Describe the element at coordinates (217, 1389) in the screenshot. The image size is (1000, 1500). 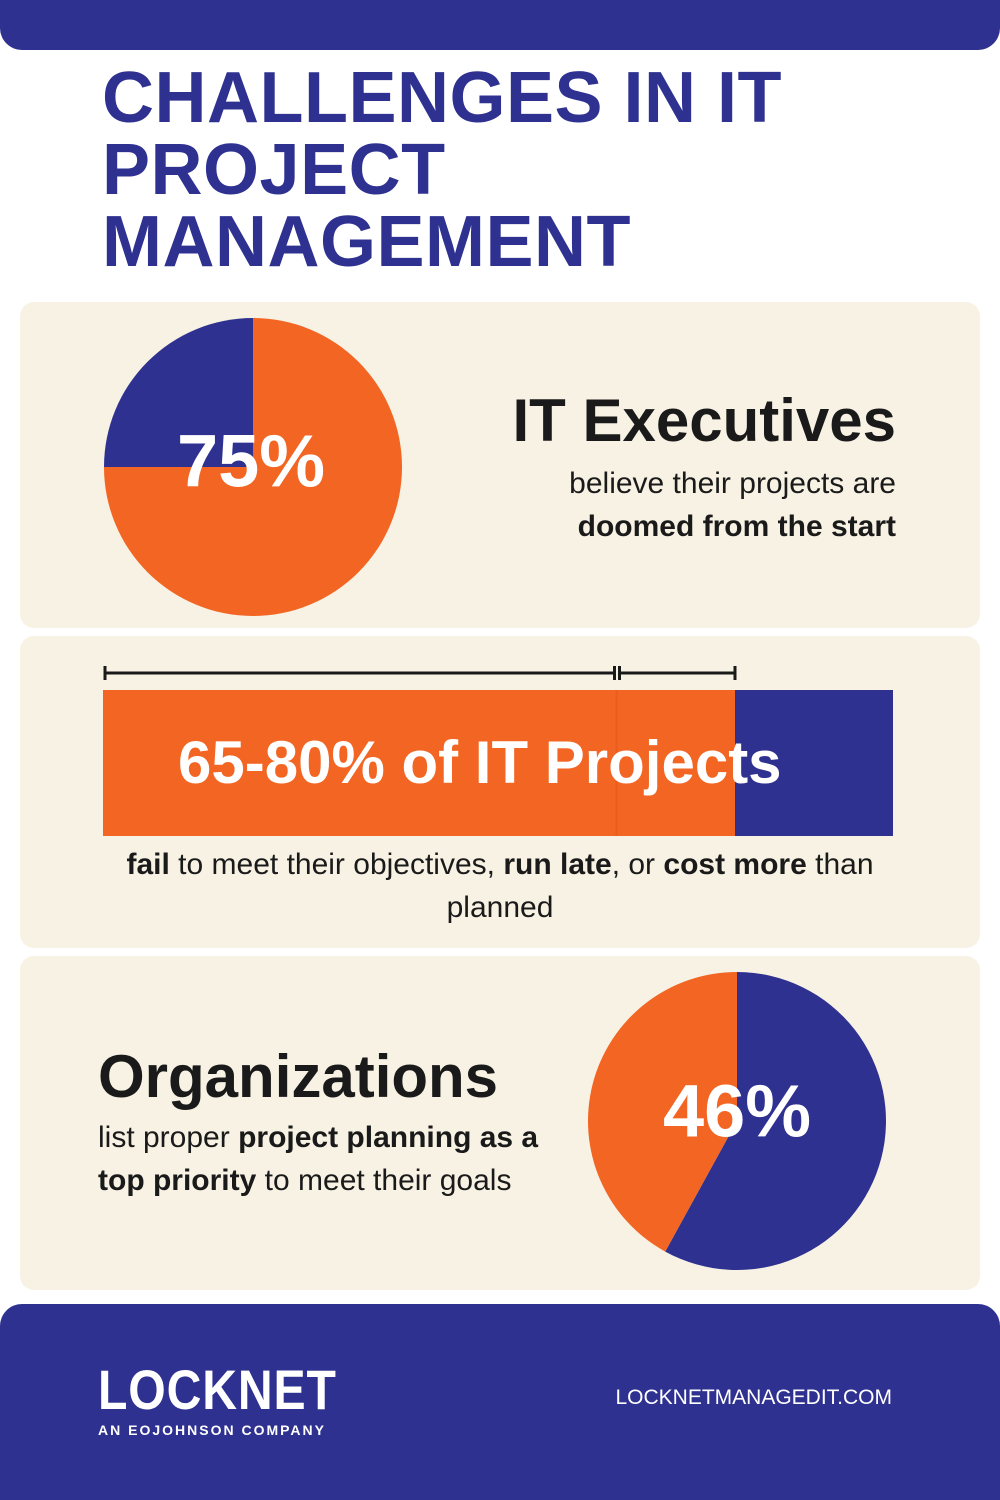
I see `logo-name: LOCKNET` at that location.